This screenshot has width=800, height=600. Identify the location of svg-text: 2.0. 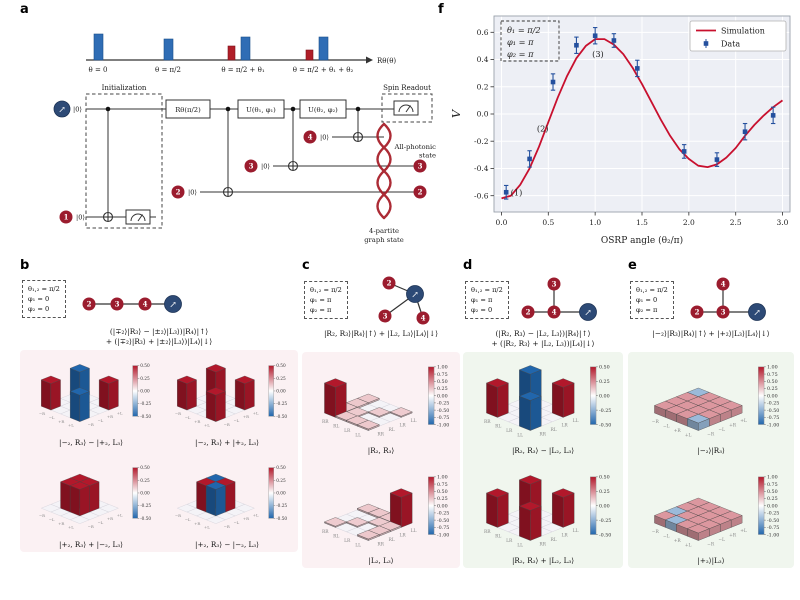
(689, 222).